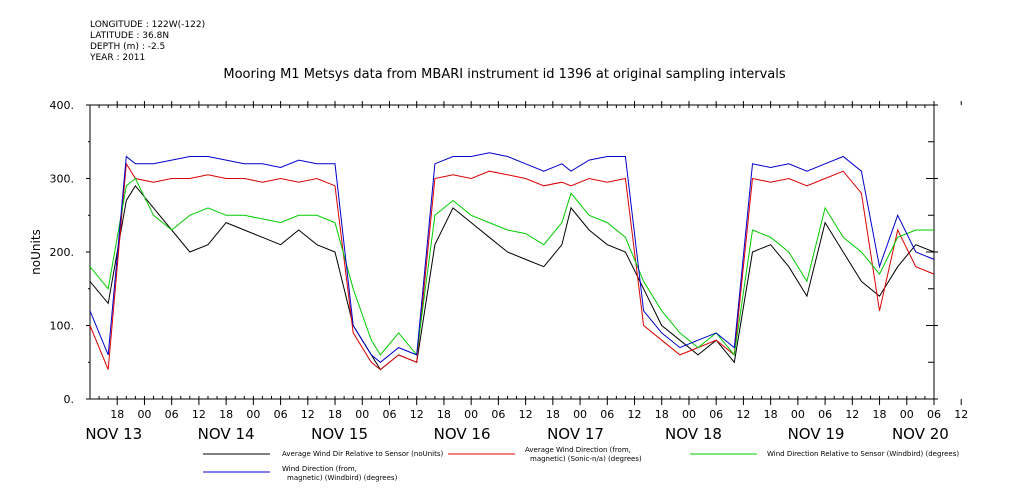 This screenshot has width=1009, height=504. I want to click on date-label: NOV 19, so click(816, 434).